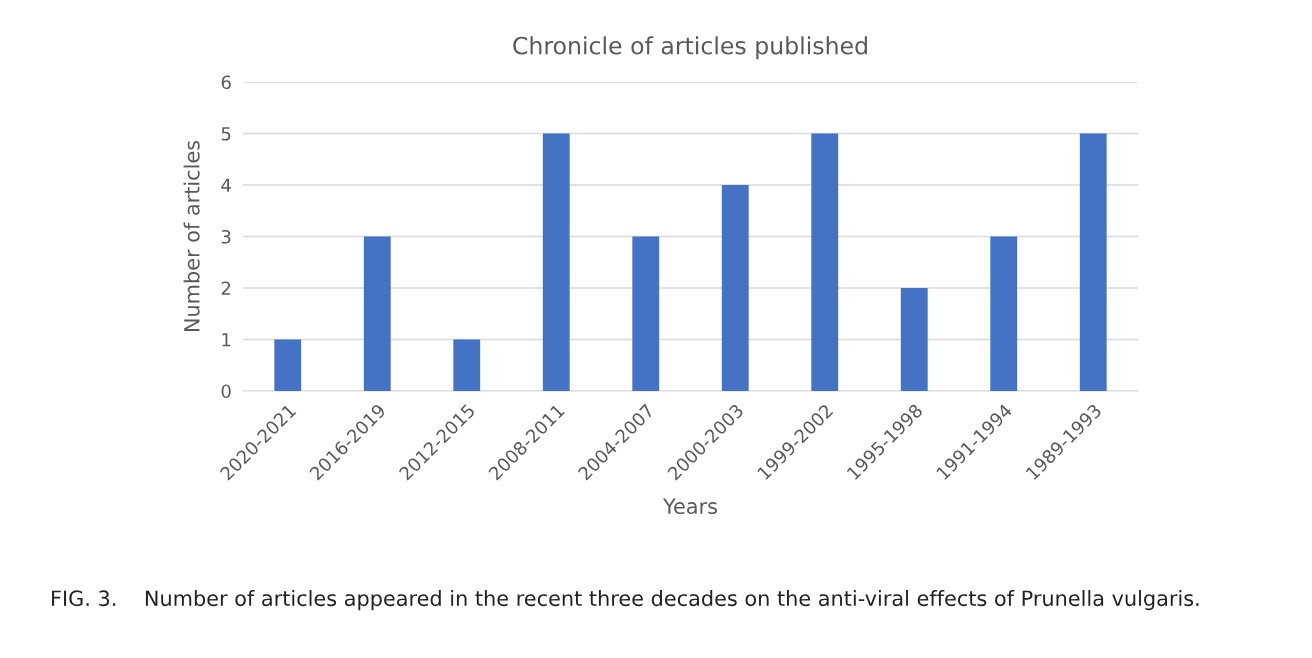  Describe the element at coordinates (689, 506) in the screenshot. I see `x-axis-title: Years` at that location.